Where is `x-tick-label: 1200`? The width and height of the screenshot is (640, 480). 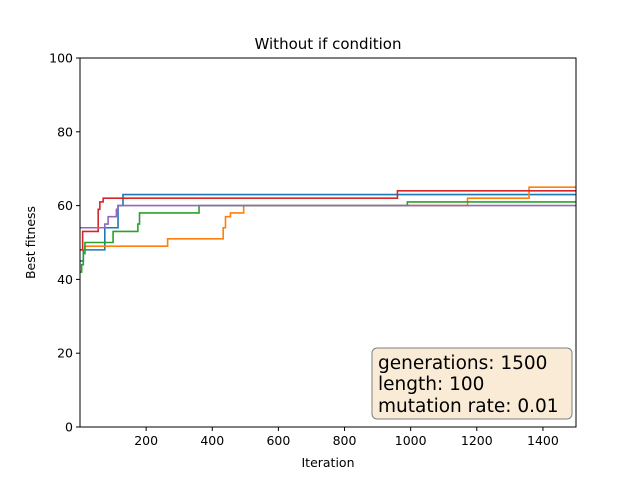
x-tick-label: 1200 is located at coordinates (477, 440).